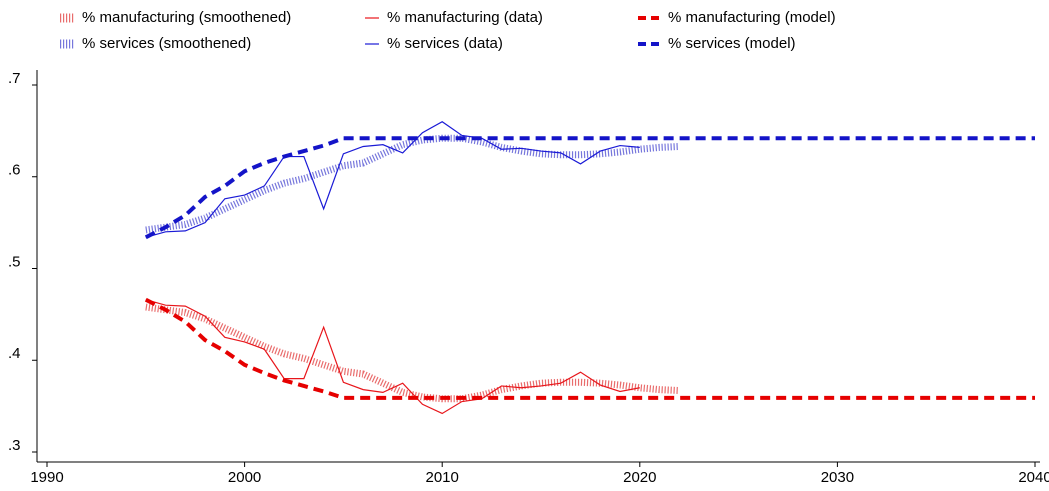 This screenshot has width=1049, height=491. What do you see at coordinates (14, 78) in the screenshot?
I see `y-tick-label: .7` at bounding box center [14, 78].